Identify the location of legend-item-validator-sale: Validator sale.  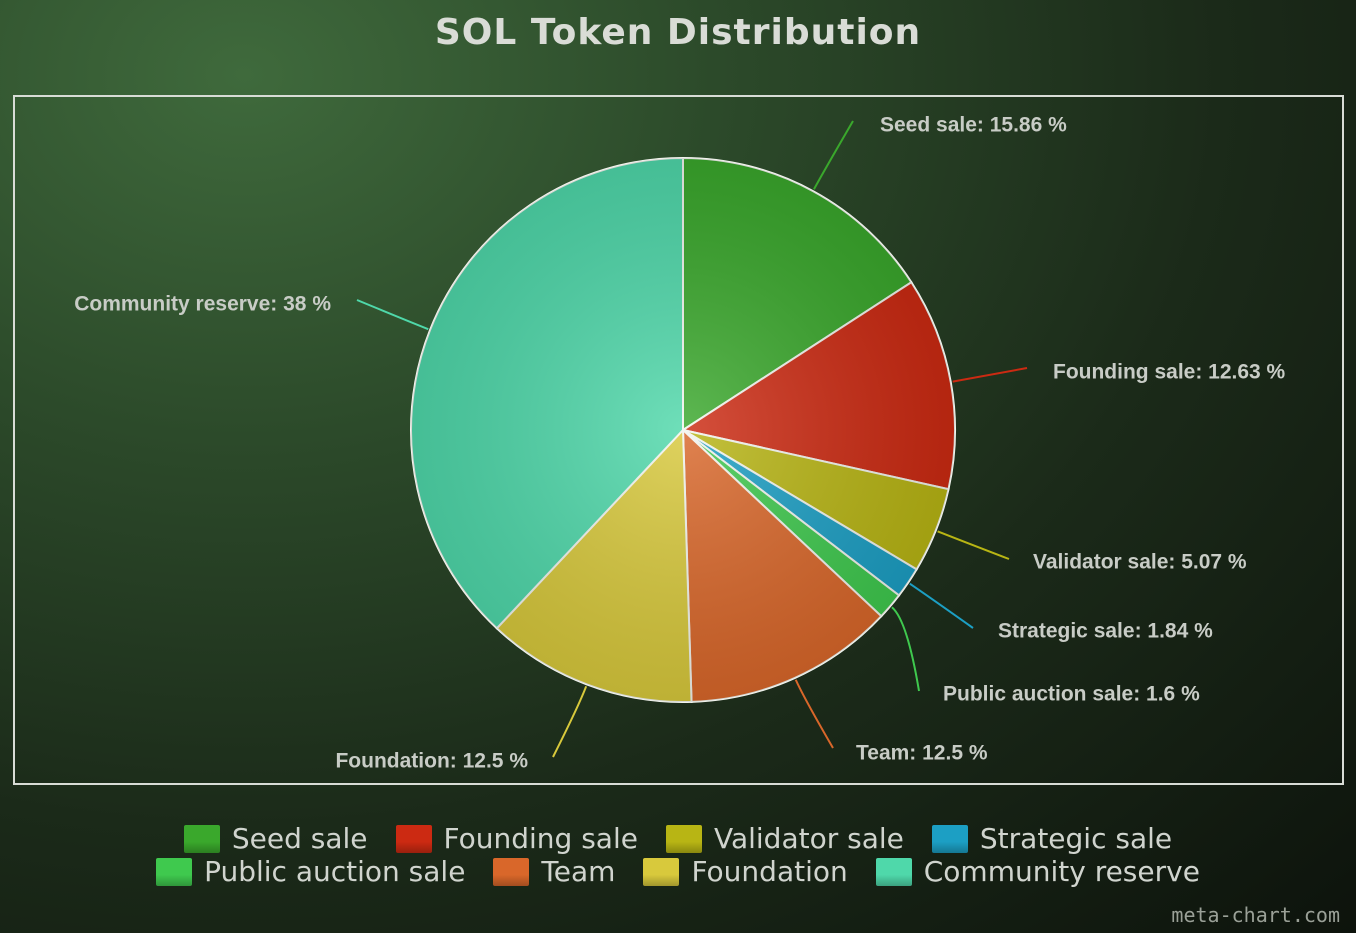
(784, 838).